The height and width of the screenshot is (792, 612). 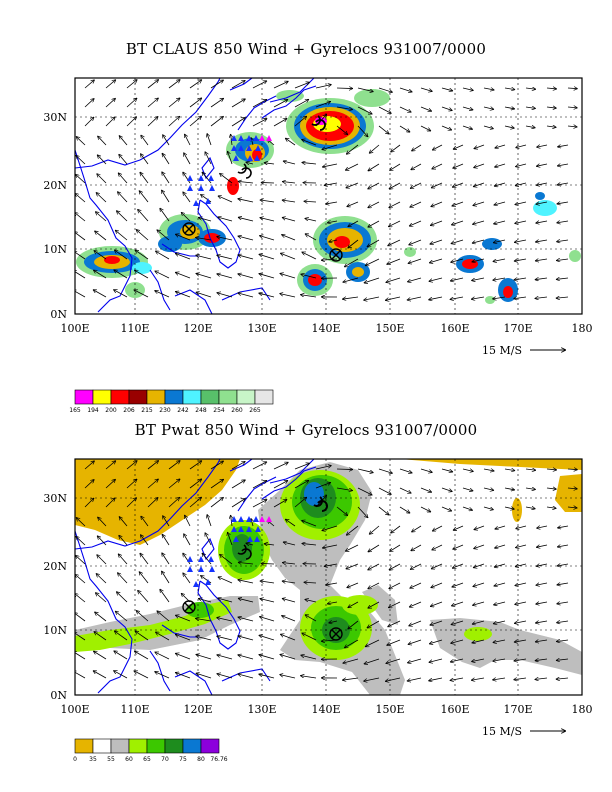 What do you see at coordinates (197, 328) in the screenshot?
I see `x-tick-label: 120E` at bounding box center [197, 328].